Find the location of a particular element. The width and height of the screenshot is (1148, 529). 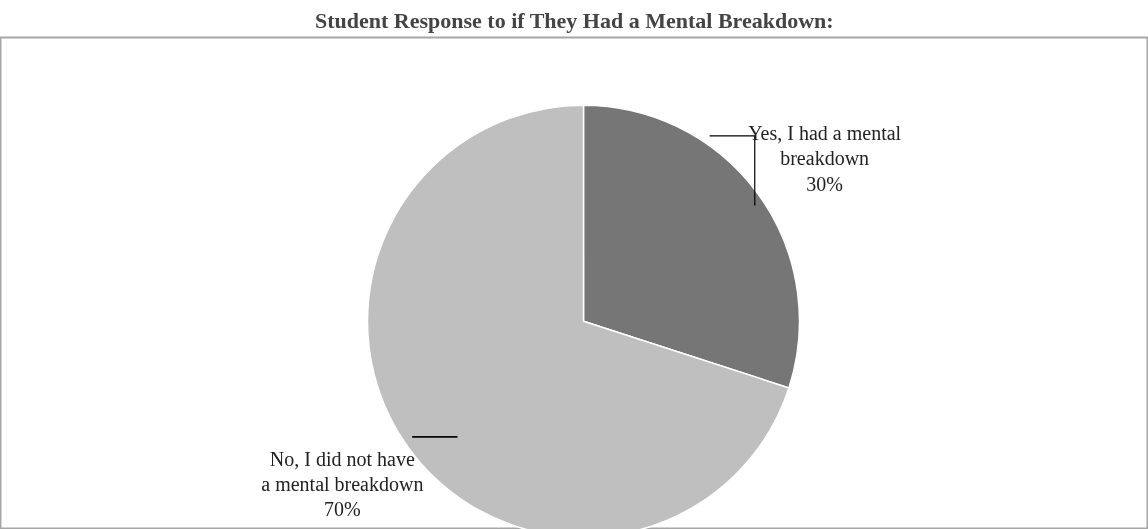

data-label: 30% is located at coordinates (824, 183).